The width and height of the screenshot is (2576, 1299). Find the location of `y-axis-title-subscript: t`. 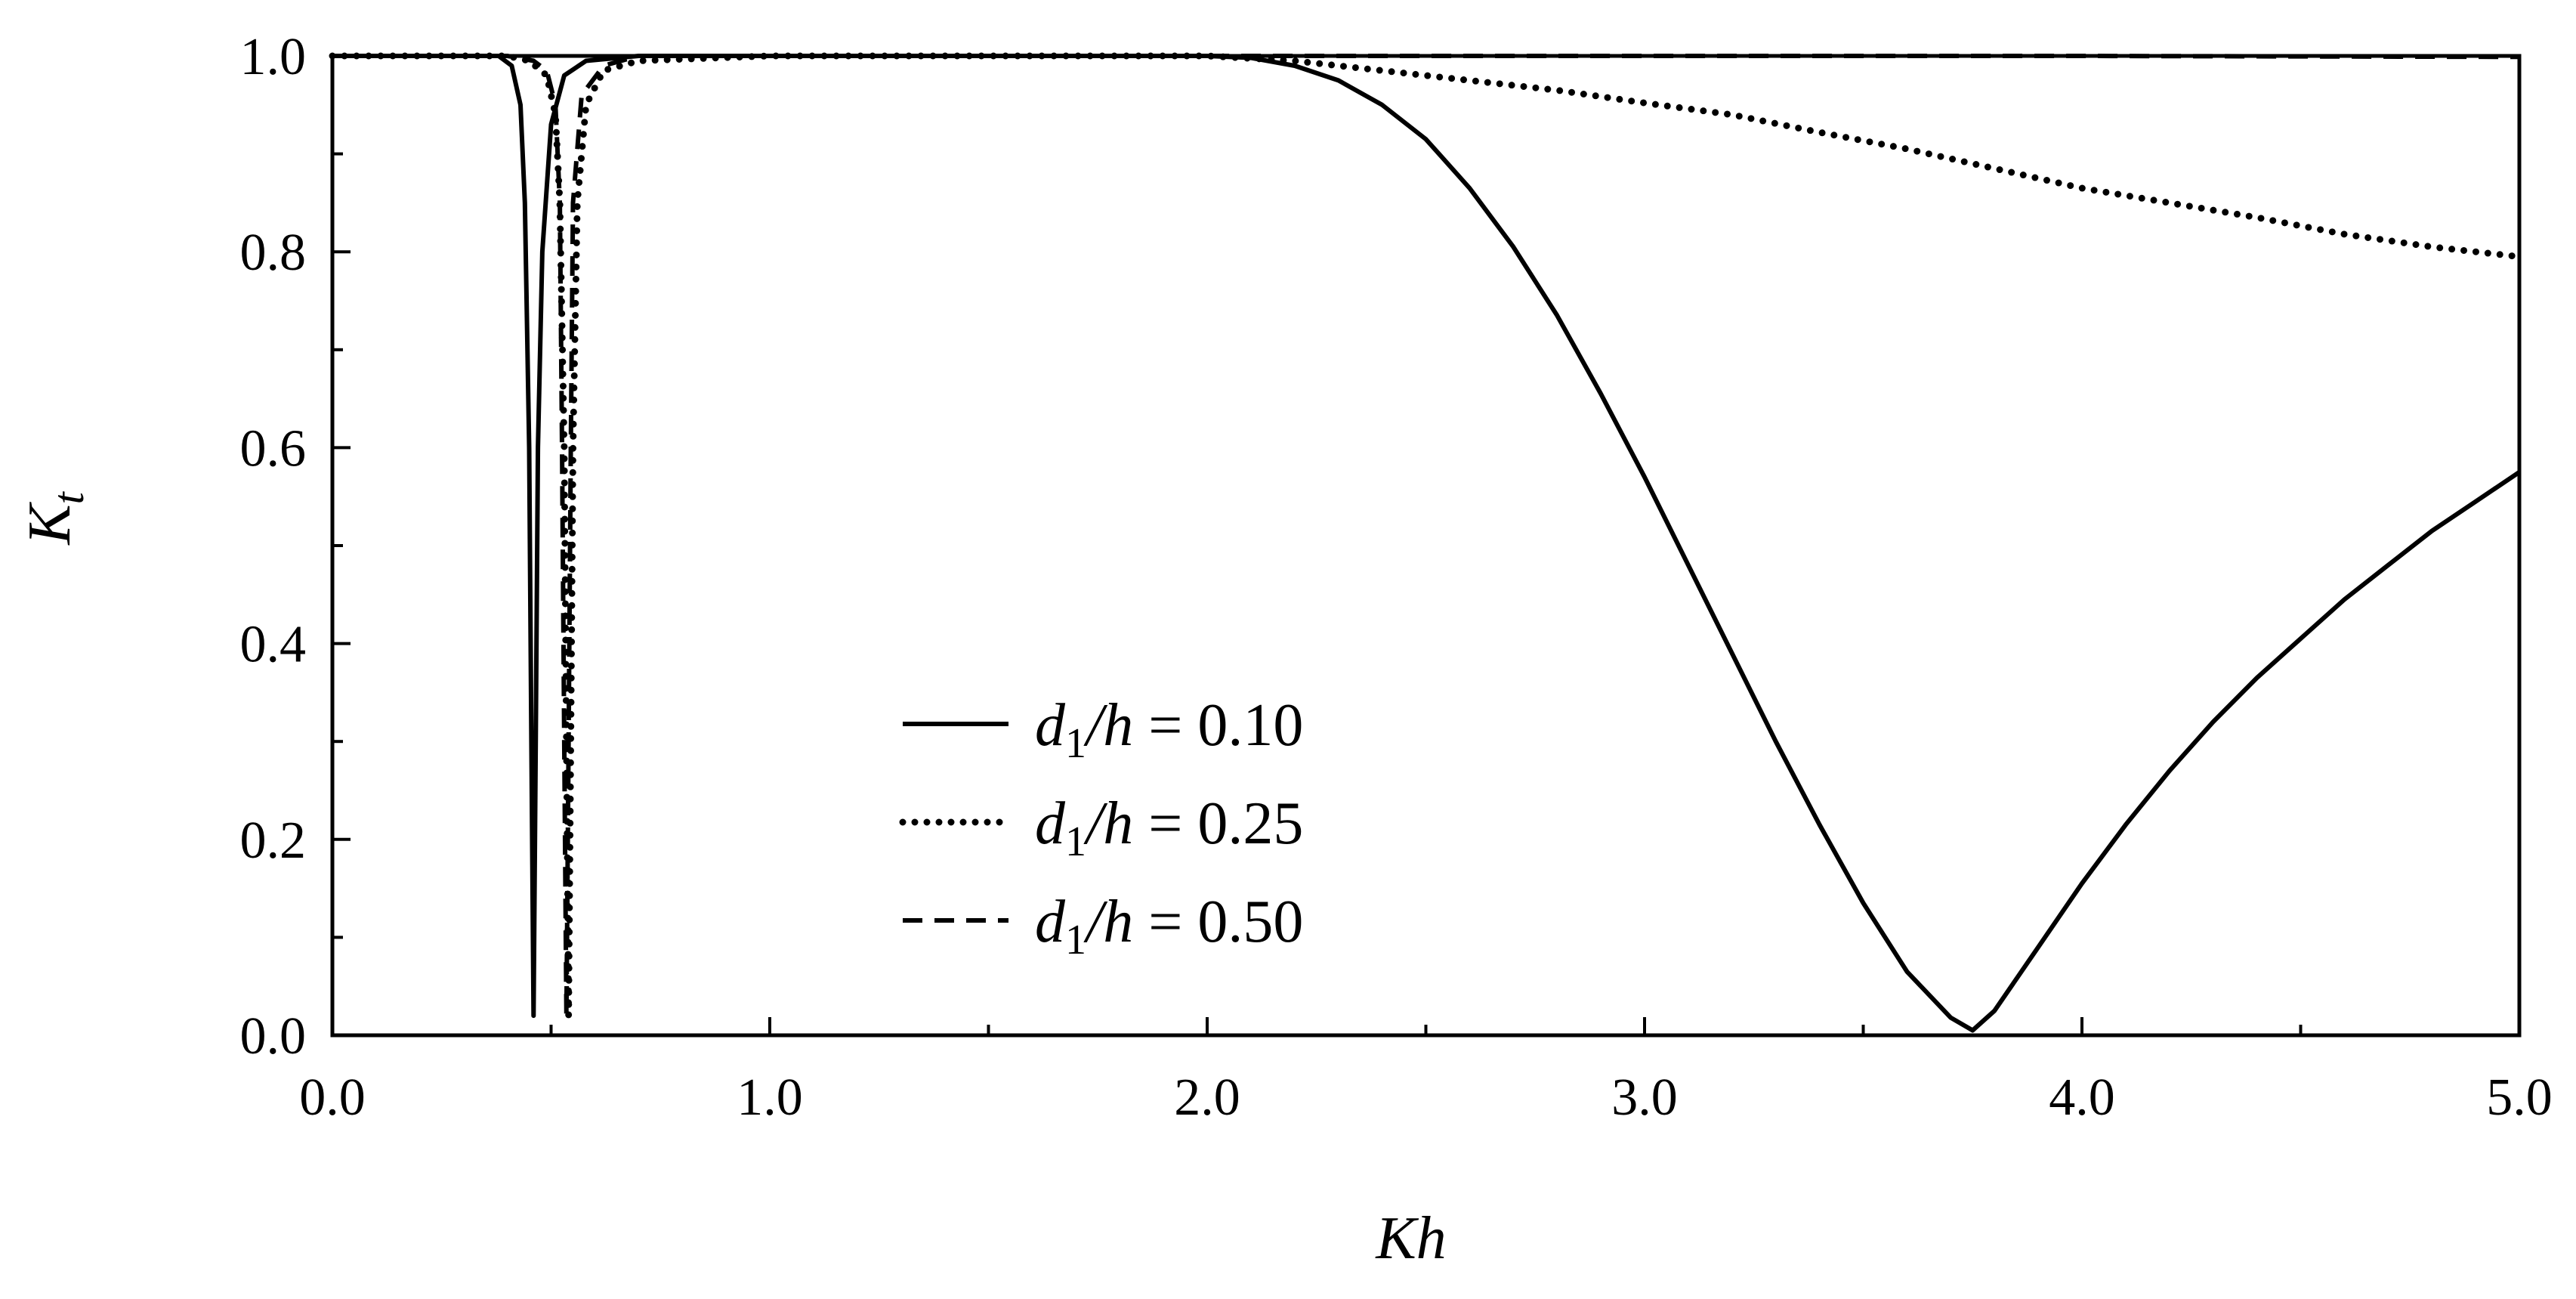

y-axis-title-subscript: t is located at coordinates (68, 497).